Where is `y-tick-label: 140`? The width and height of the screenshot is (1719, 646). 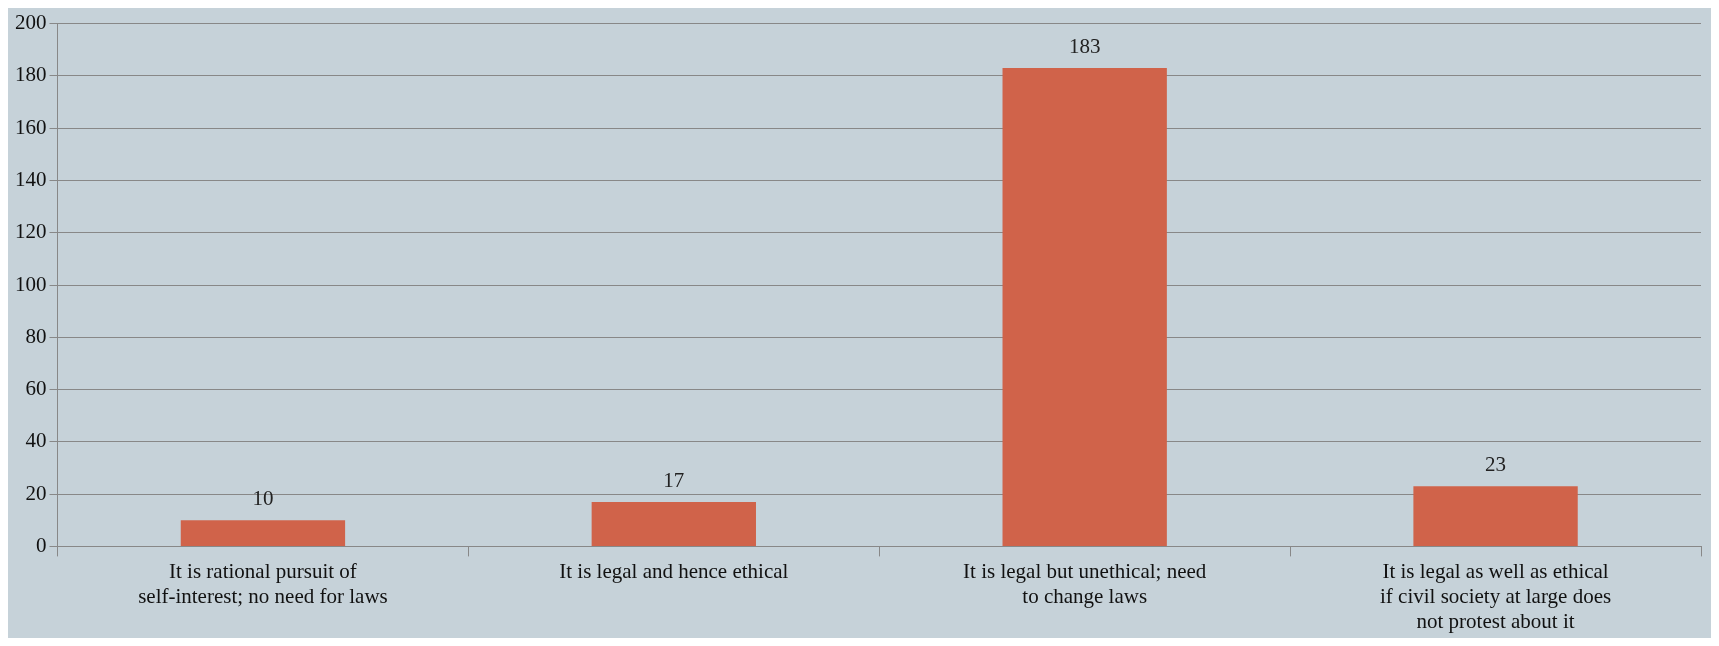 y-tick-label: 140 is located at coordinates (31, 178).